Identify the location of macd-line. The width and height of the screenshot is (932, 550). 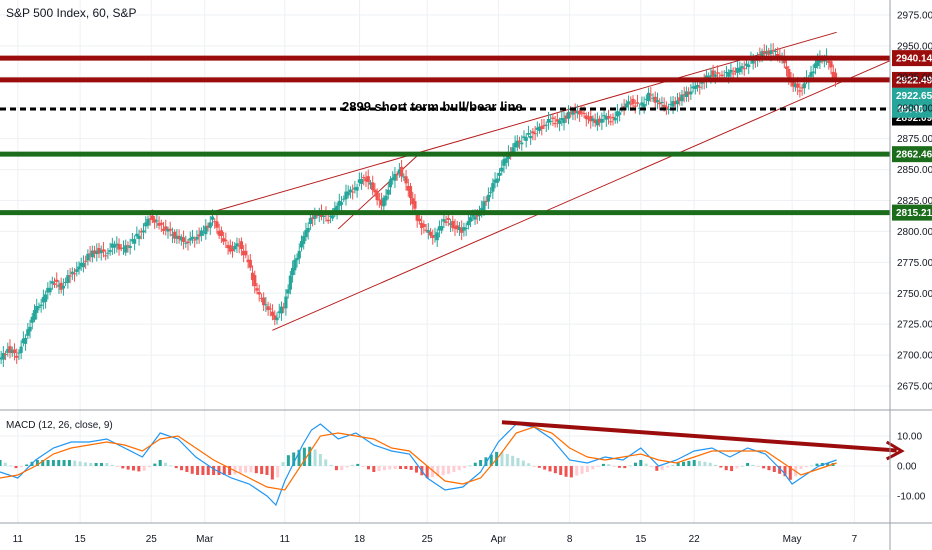
(418, 465).